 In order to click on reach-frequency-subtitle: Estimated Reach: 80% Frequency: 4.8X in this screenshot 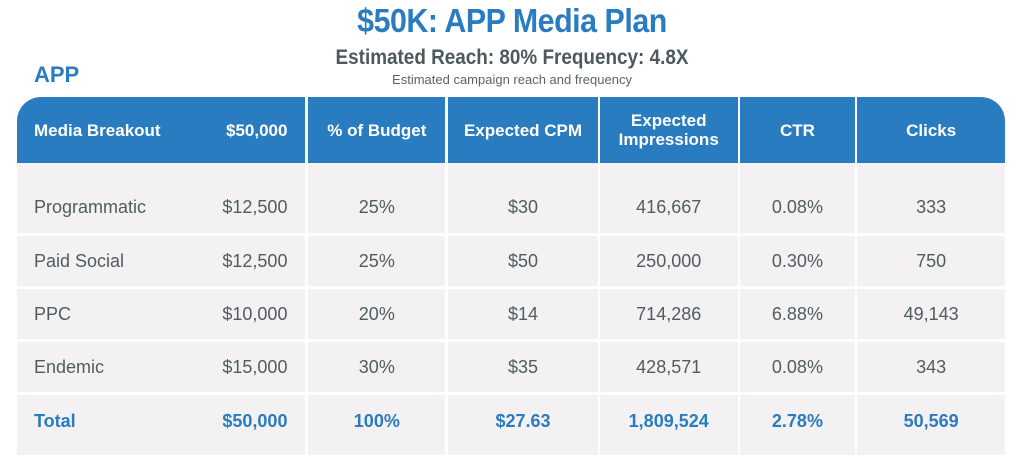, I will do `click(512, 57)`.